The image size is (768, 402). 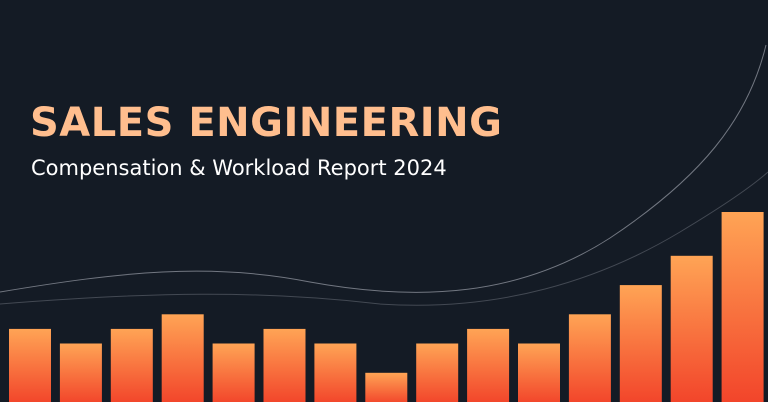 I want to click on report-title: SALES ENGINEERING, so click(x=266, y=123).